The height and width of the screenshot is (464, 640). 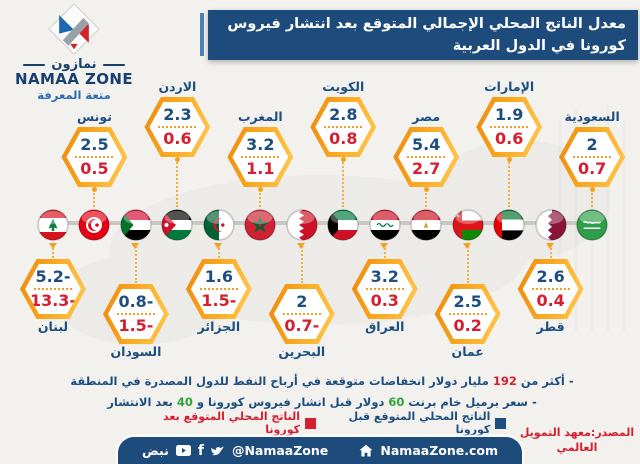 What do you see at coordinates (550, 326) in the screenshot?
I see `country-label-qatar: قطر` at bounding box center [550, 326].